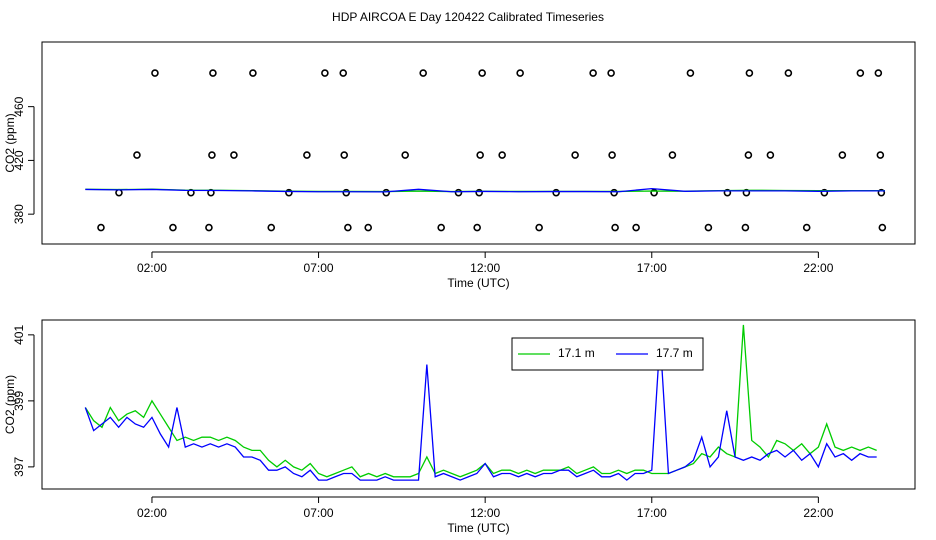  What do you see at coordinates (485, 190) in the screenshot?
I see `data-line` at bounding box center [485, 190].